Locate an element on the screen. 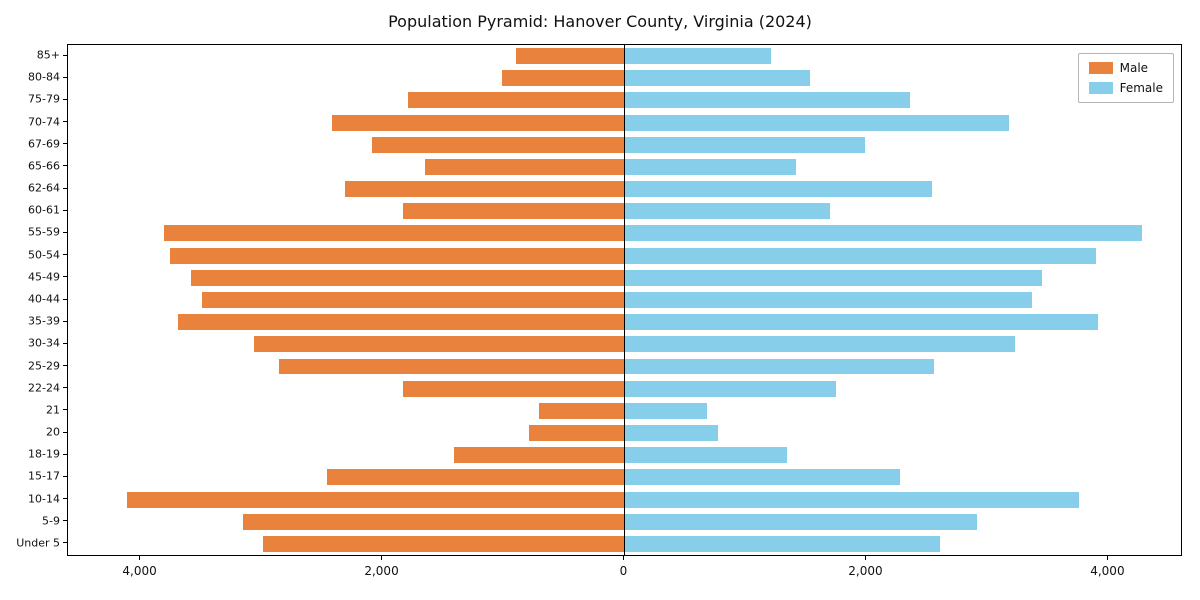  y-tick-label: 25-29 is located at coordinates (44, 366).